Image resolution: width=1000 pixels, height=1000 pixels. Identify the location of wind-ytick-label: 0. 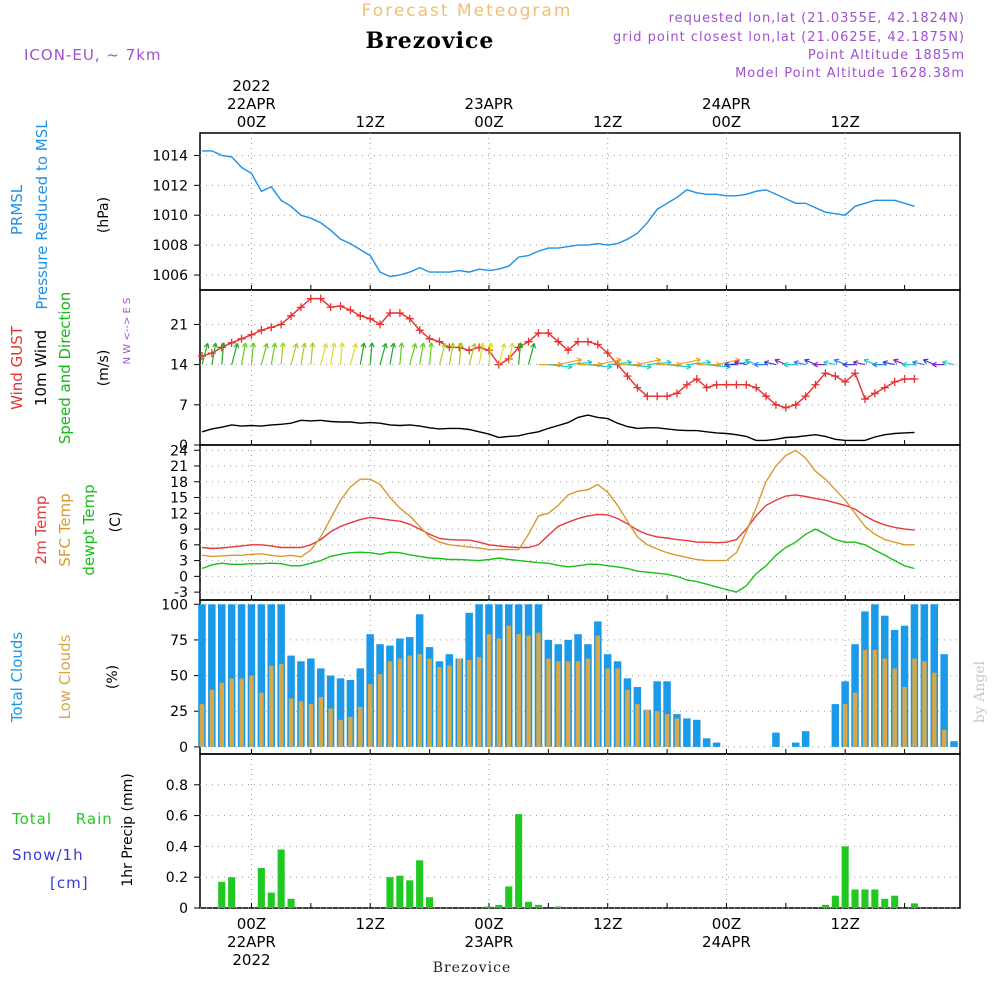
(183, 446).